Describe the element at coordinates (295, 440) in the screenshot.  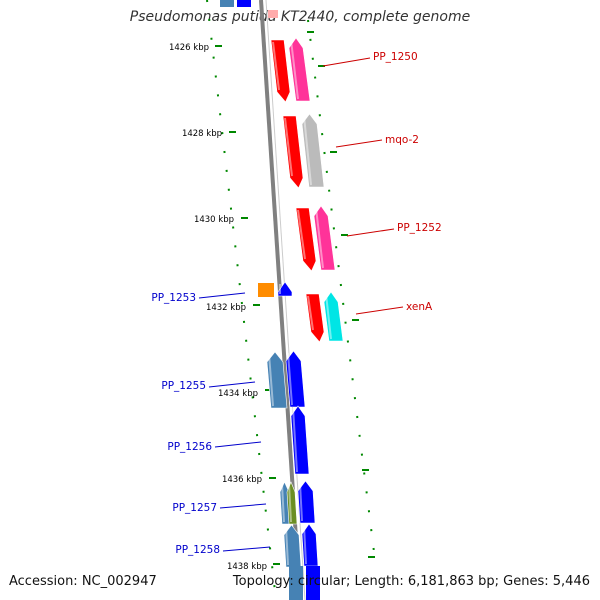
I see `cds-arrow-pp-1256-shine` at that location.